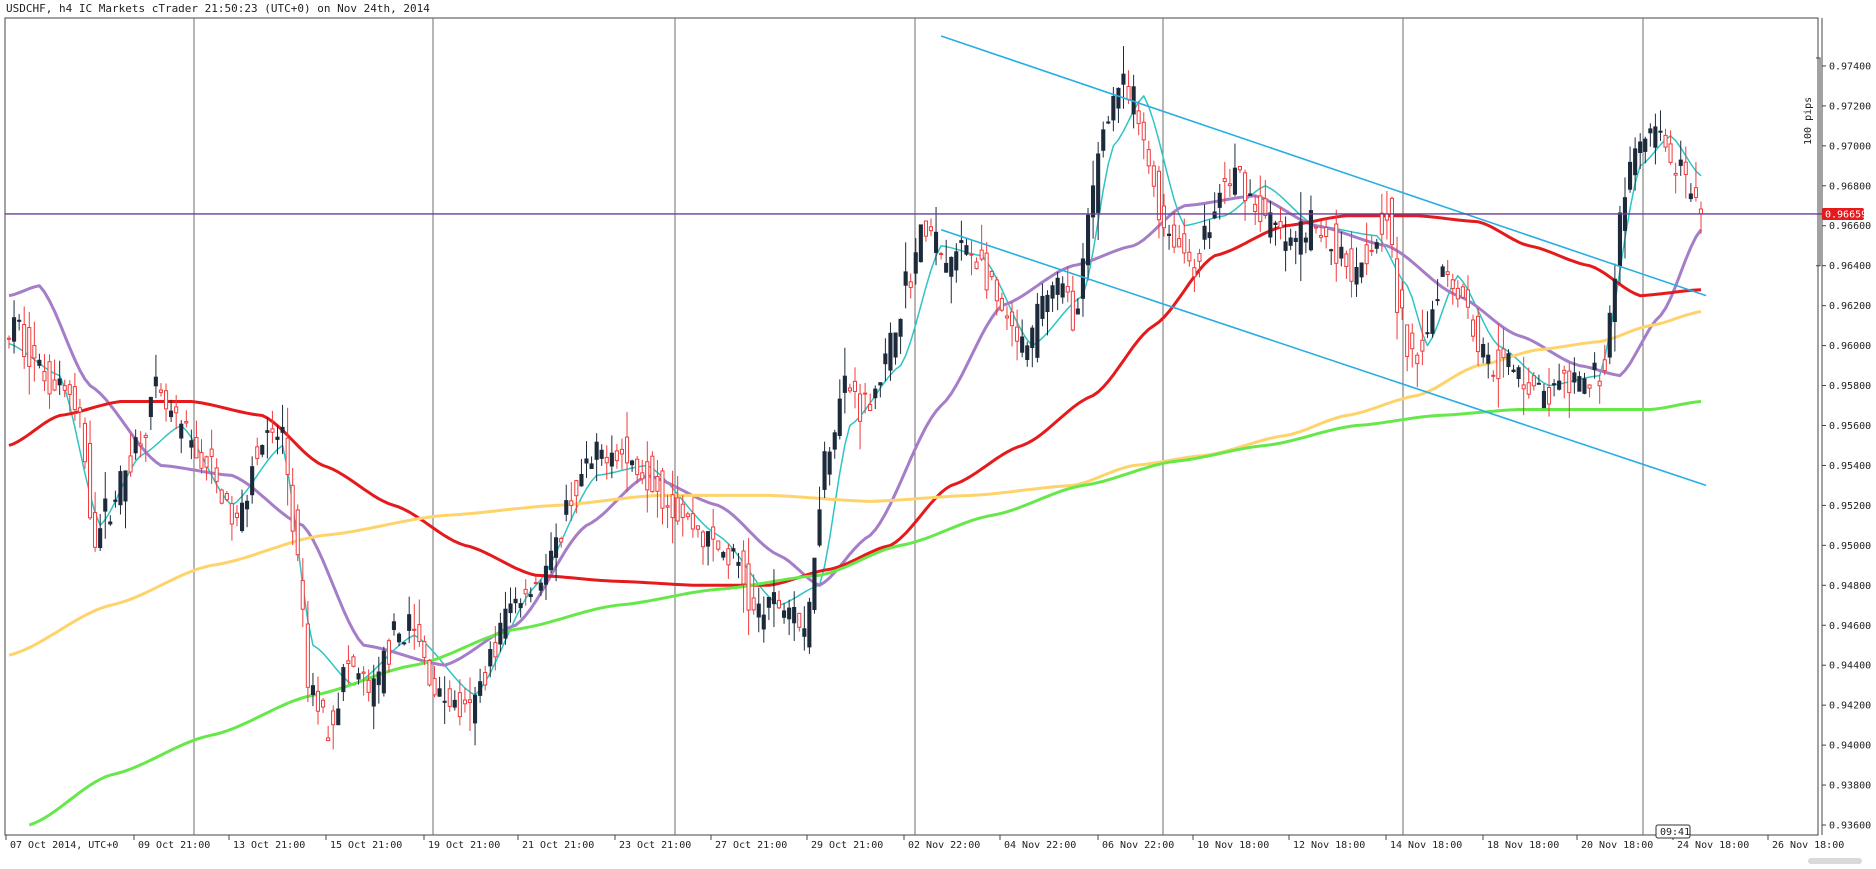 This screenshot has width=1876, height=869. Describe the element at coordinates (847, 845) in the screenshot. I see `x-tick-label: 29 Oct 21:00` at that location.